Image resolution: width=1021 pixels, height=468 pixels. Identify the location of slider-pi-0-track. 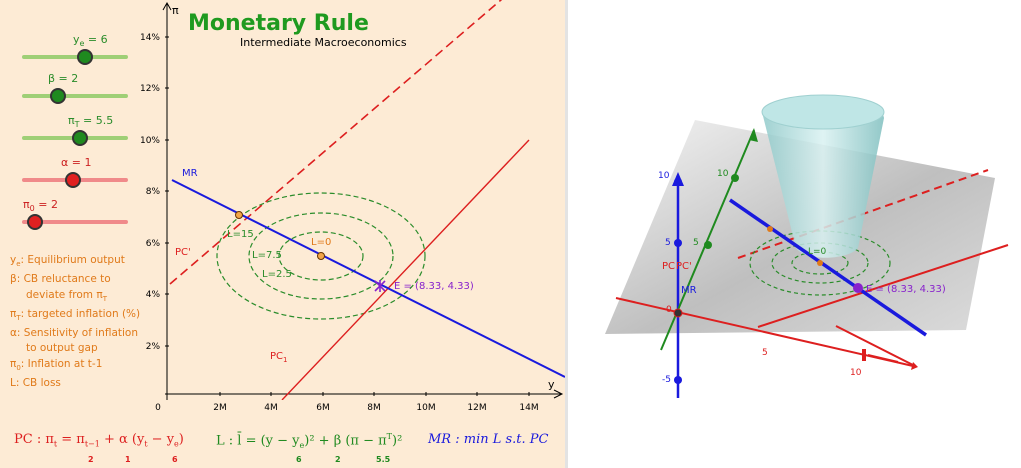
(75, 222).